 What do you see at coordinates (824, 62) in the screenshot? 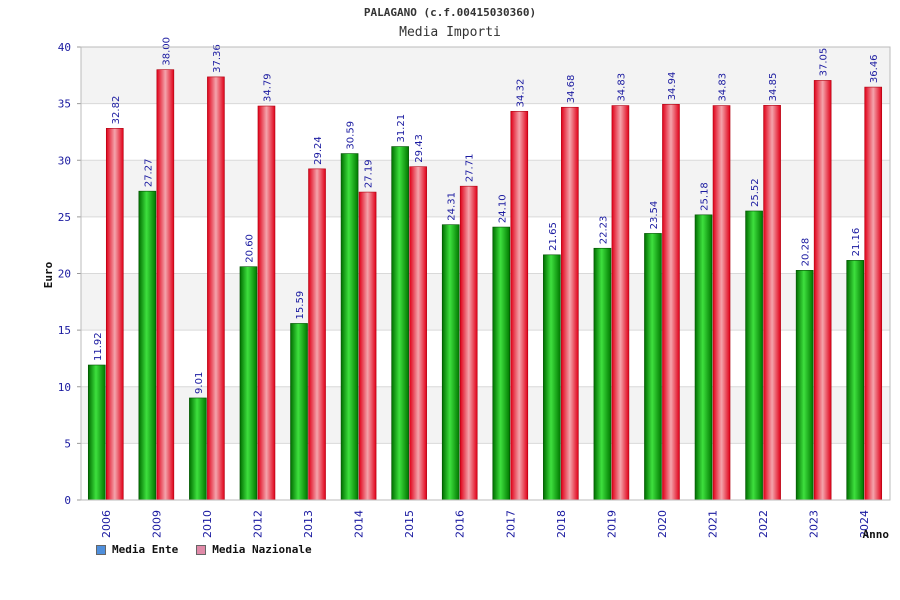
I see `data-label: 37.05` at bounding box center [824, 62].